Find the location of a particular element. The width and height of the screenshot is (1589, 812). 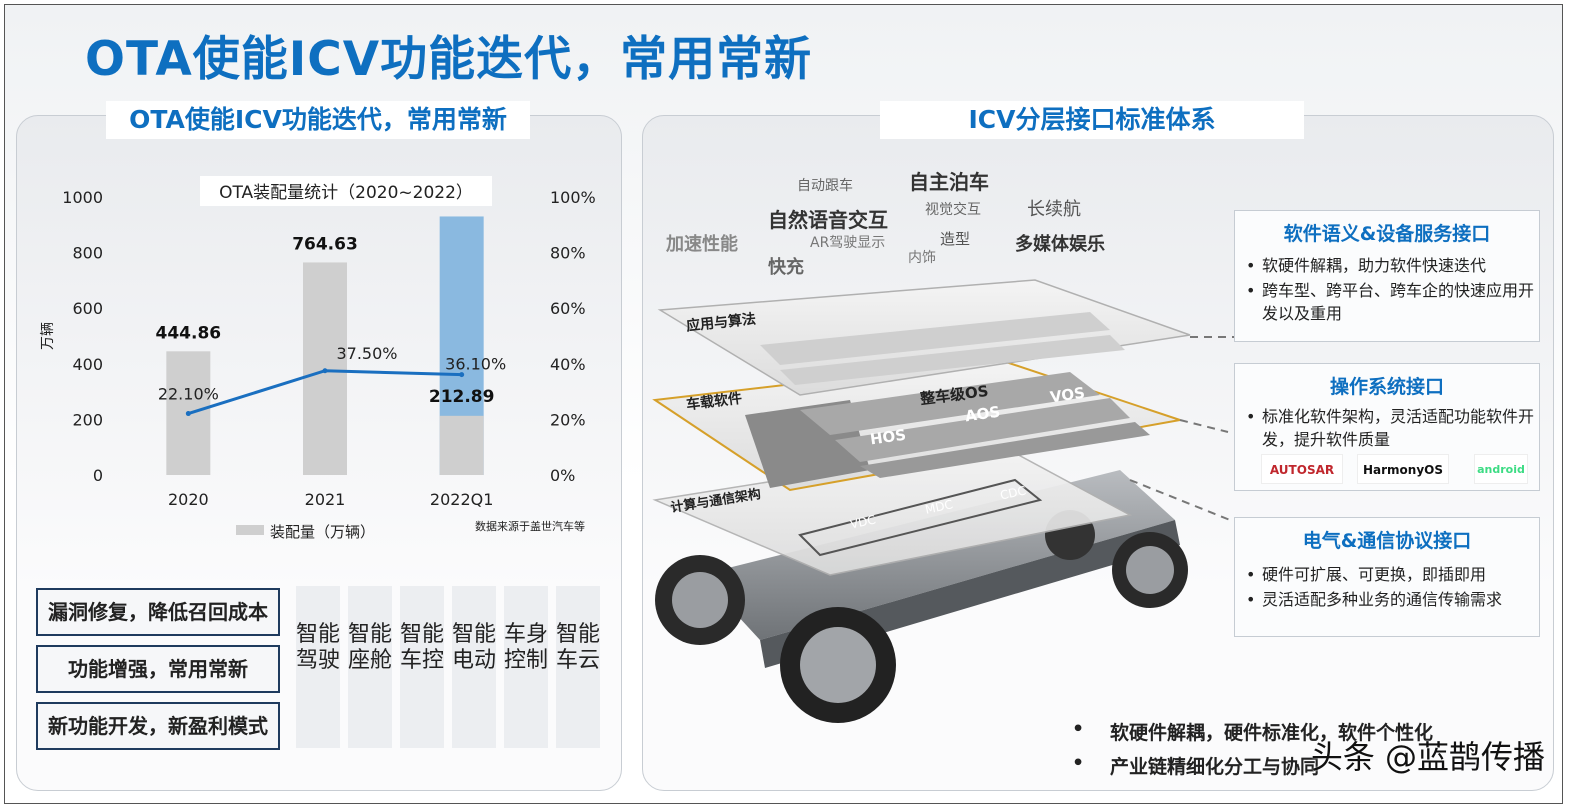

layer-vehicle-software is located at coordinates (916, 425).